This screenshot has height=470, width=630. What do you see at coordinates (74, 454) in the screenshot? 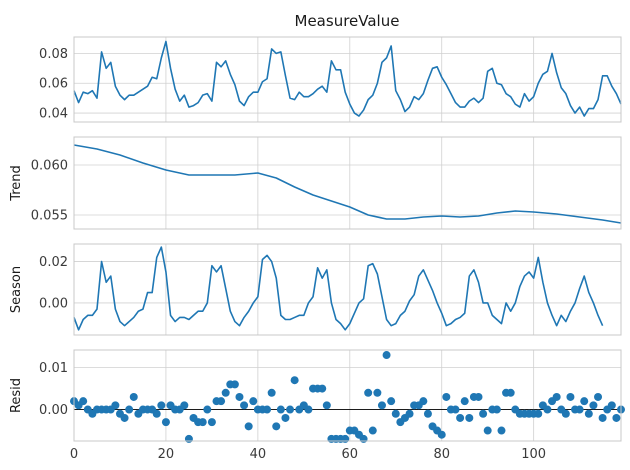
I see `x-tick-label: 0` at bounding box center [74, 454].